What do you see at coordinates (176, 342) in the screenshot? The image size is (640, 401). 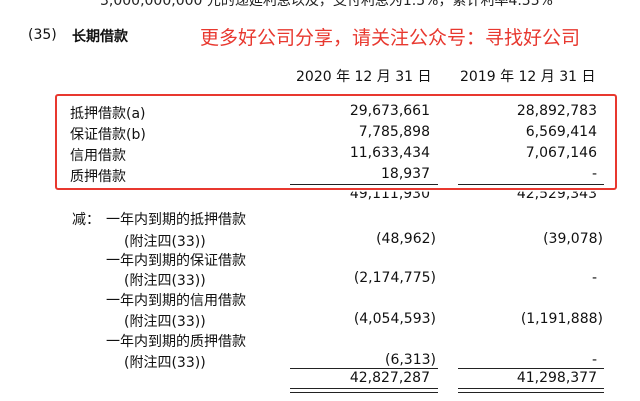 I see `deduction-label: 一年内到期的质押借款` at bounding box center [176, 342].